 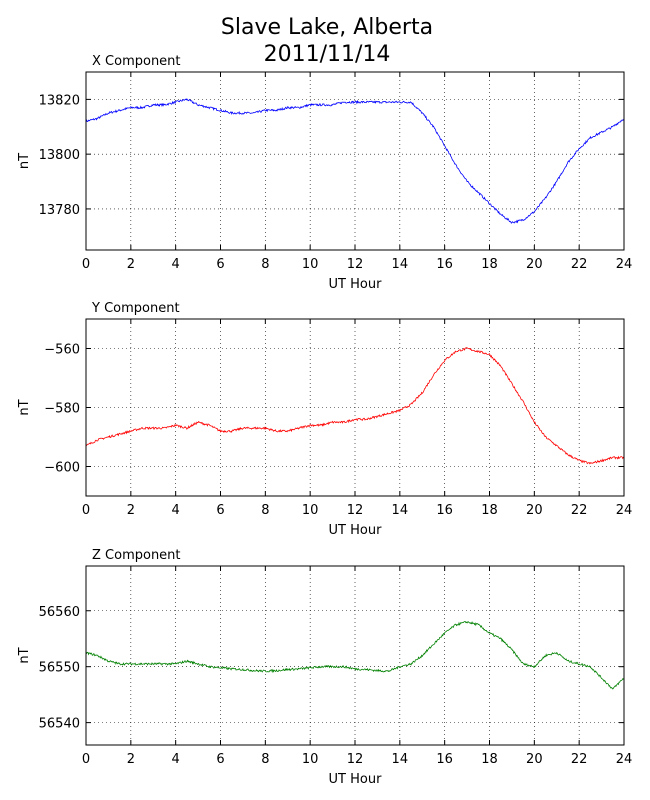 What do you see at coordinates (489, 510) in the screenshot?
I see `y-x-tick-label: 18` at bounding box center [489, 510].